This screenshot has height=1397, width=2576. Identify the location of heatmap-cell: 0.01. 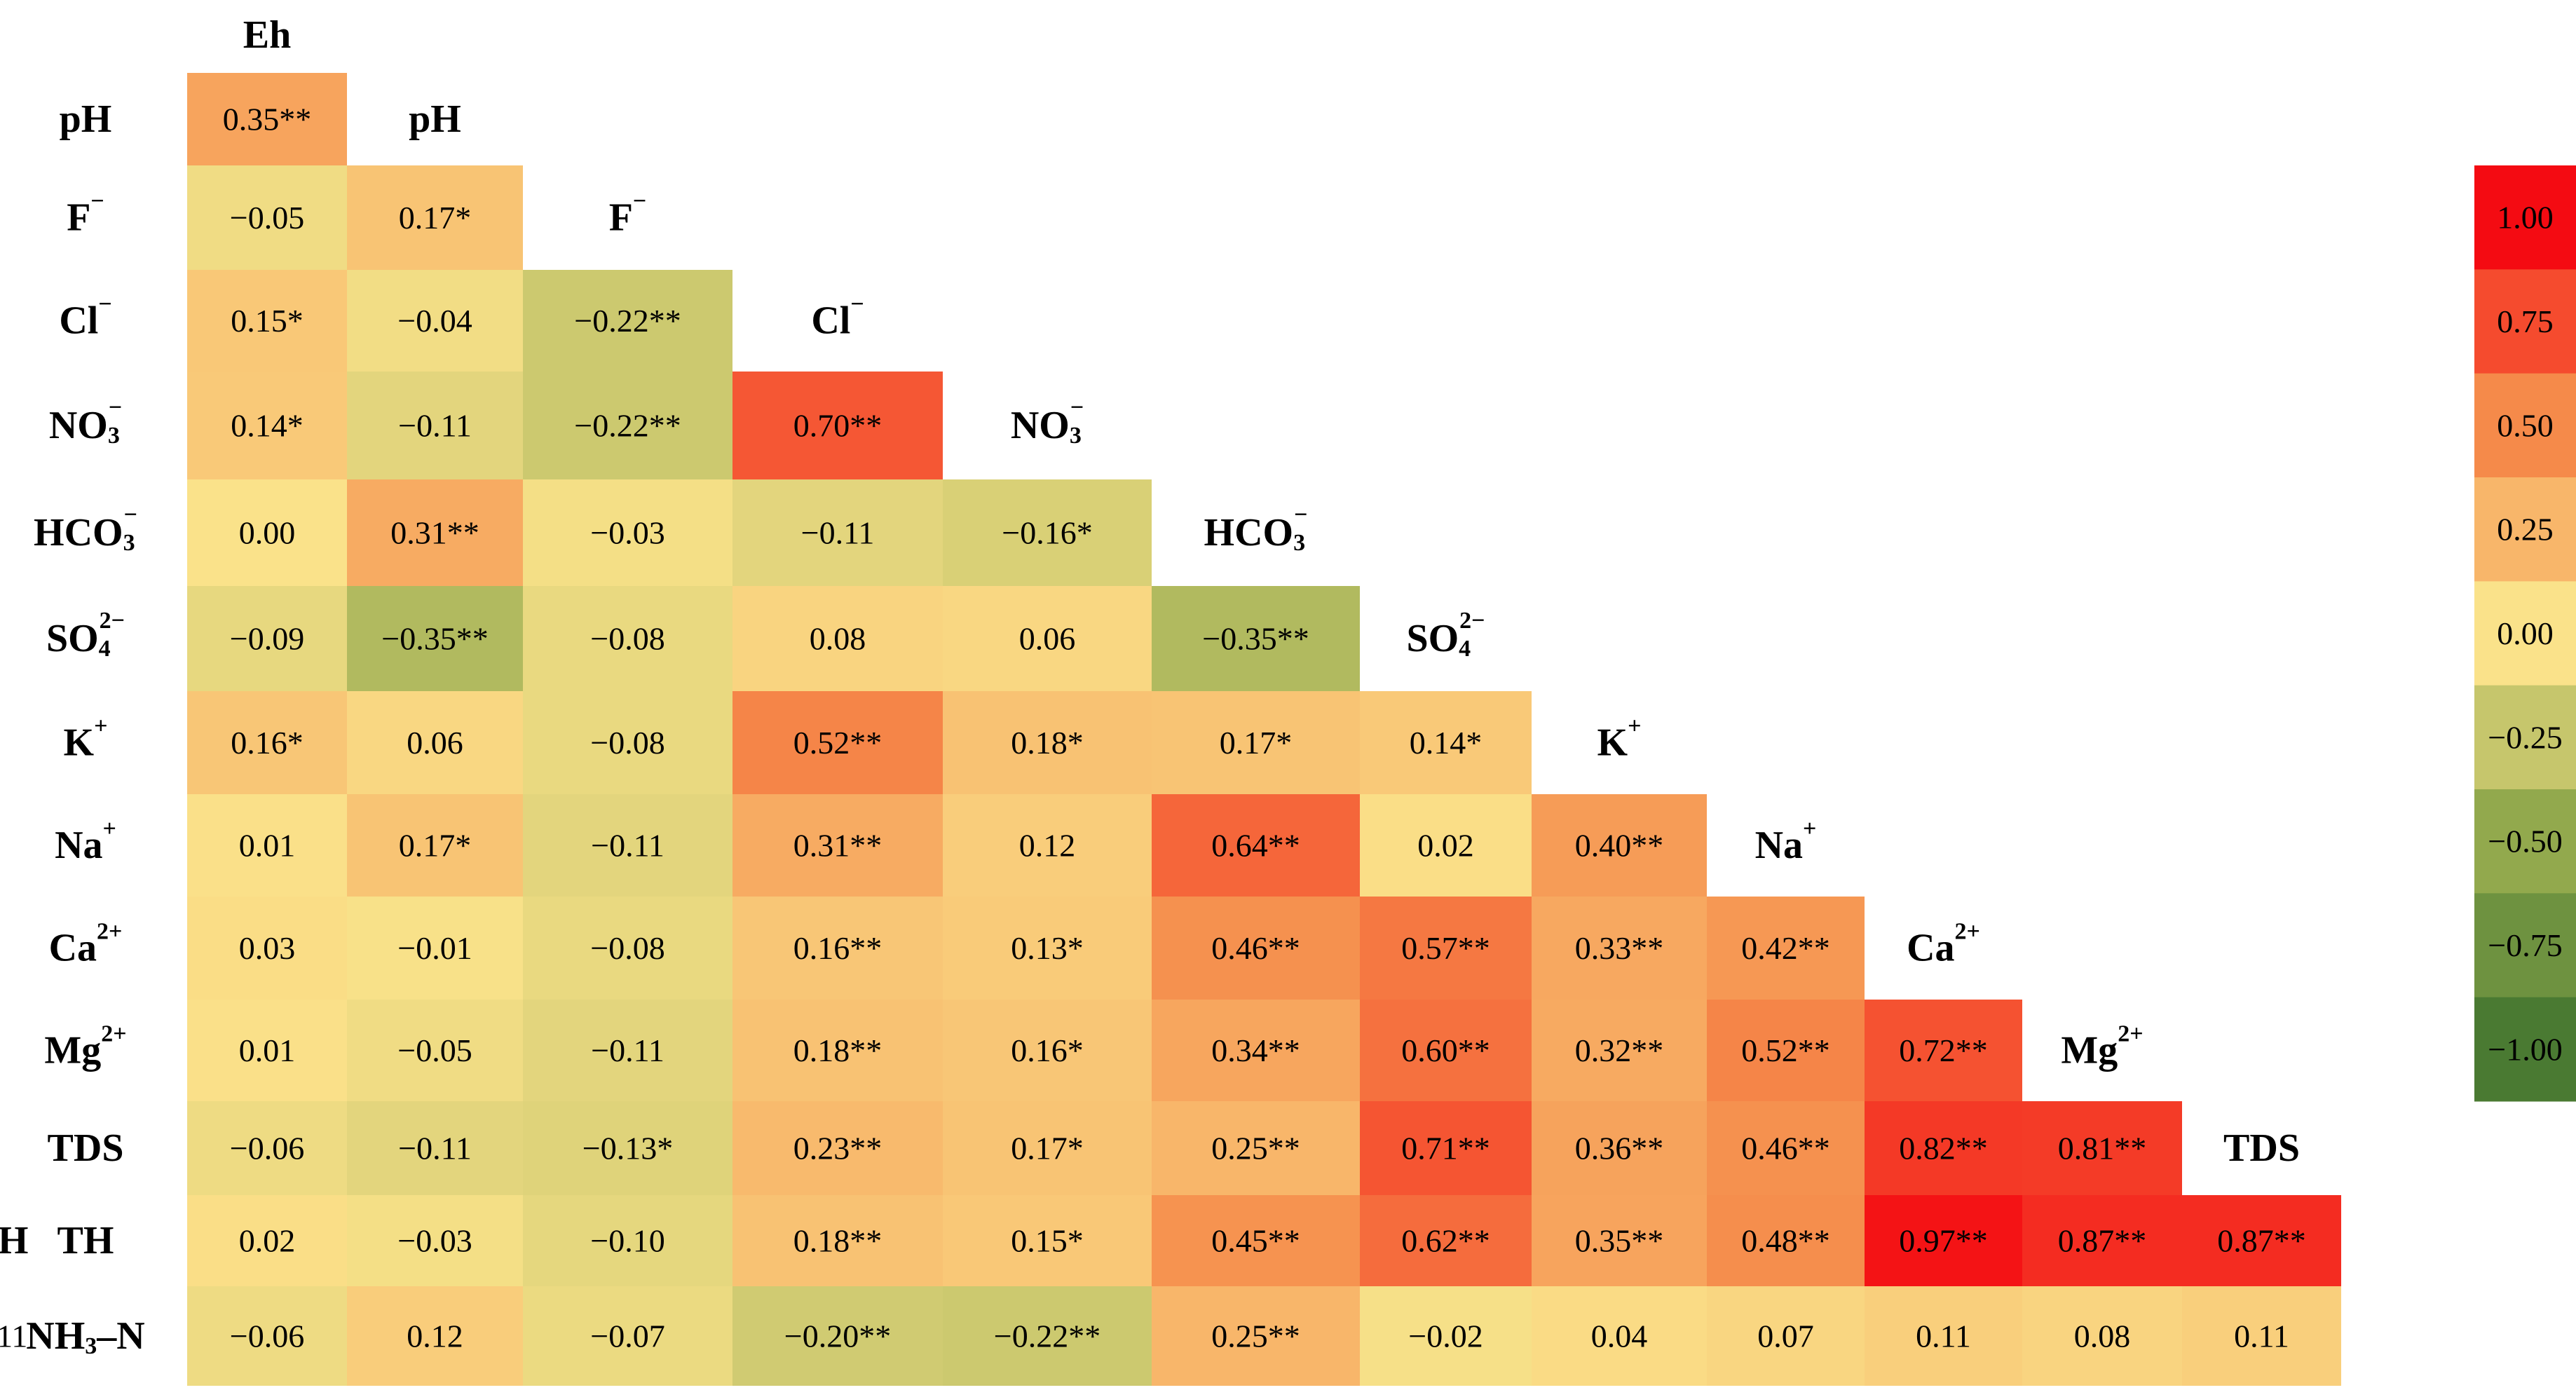
(267, 1050).